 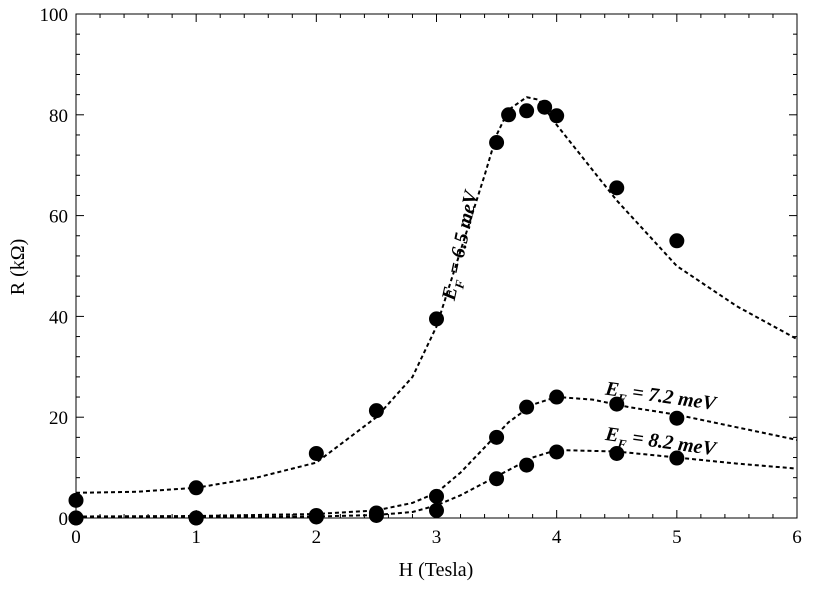 I want to click on y-tick-label: 80, so click(x=58, y=116).